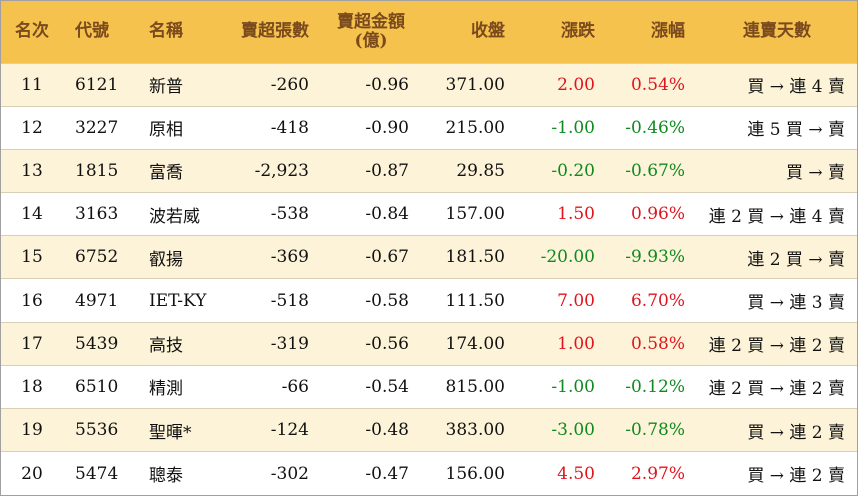  Describe the element at coordinates (777, 343) in the screenshot. I see `streak-cell: 連 2 買 → 連 2 賣` at that location.